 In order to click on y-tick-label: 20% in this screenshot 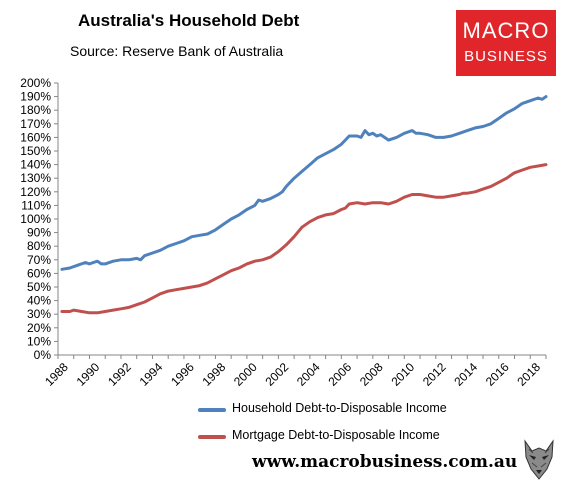, I will do `click(39, 328)`.